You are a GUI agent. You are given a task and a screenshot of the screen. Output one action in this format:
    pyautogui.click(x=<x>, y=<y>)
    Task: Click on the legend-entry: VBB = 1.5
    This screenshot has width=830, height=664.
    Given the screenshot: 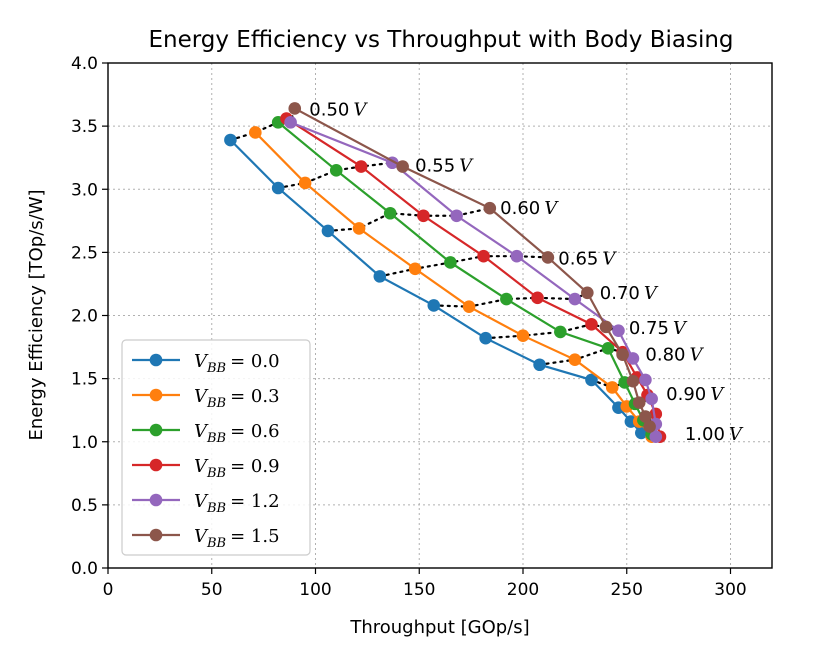 What is the action you would take?
    pyautogui.click(x=206, y=538)
    